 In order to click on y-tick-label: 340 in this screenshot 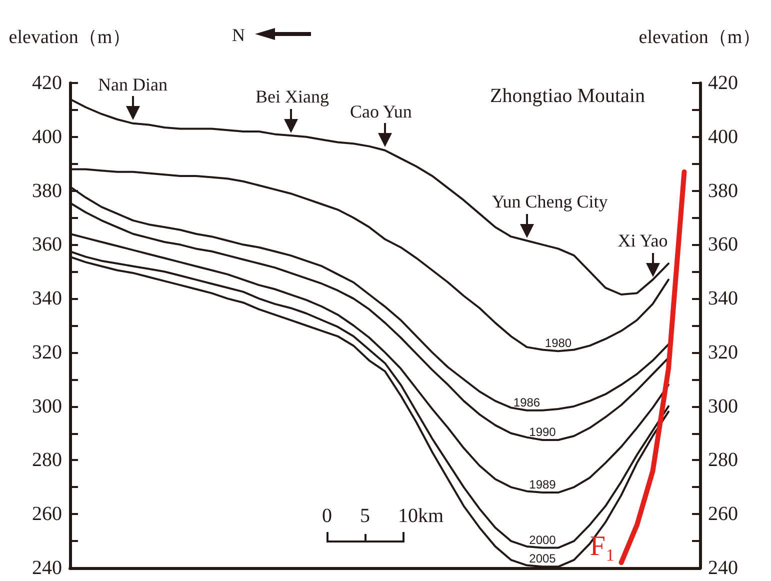, I will do `click(47, 299)`.